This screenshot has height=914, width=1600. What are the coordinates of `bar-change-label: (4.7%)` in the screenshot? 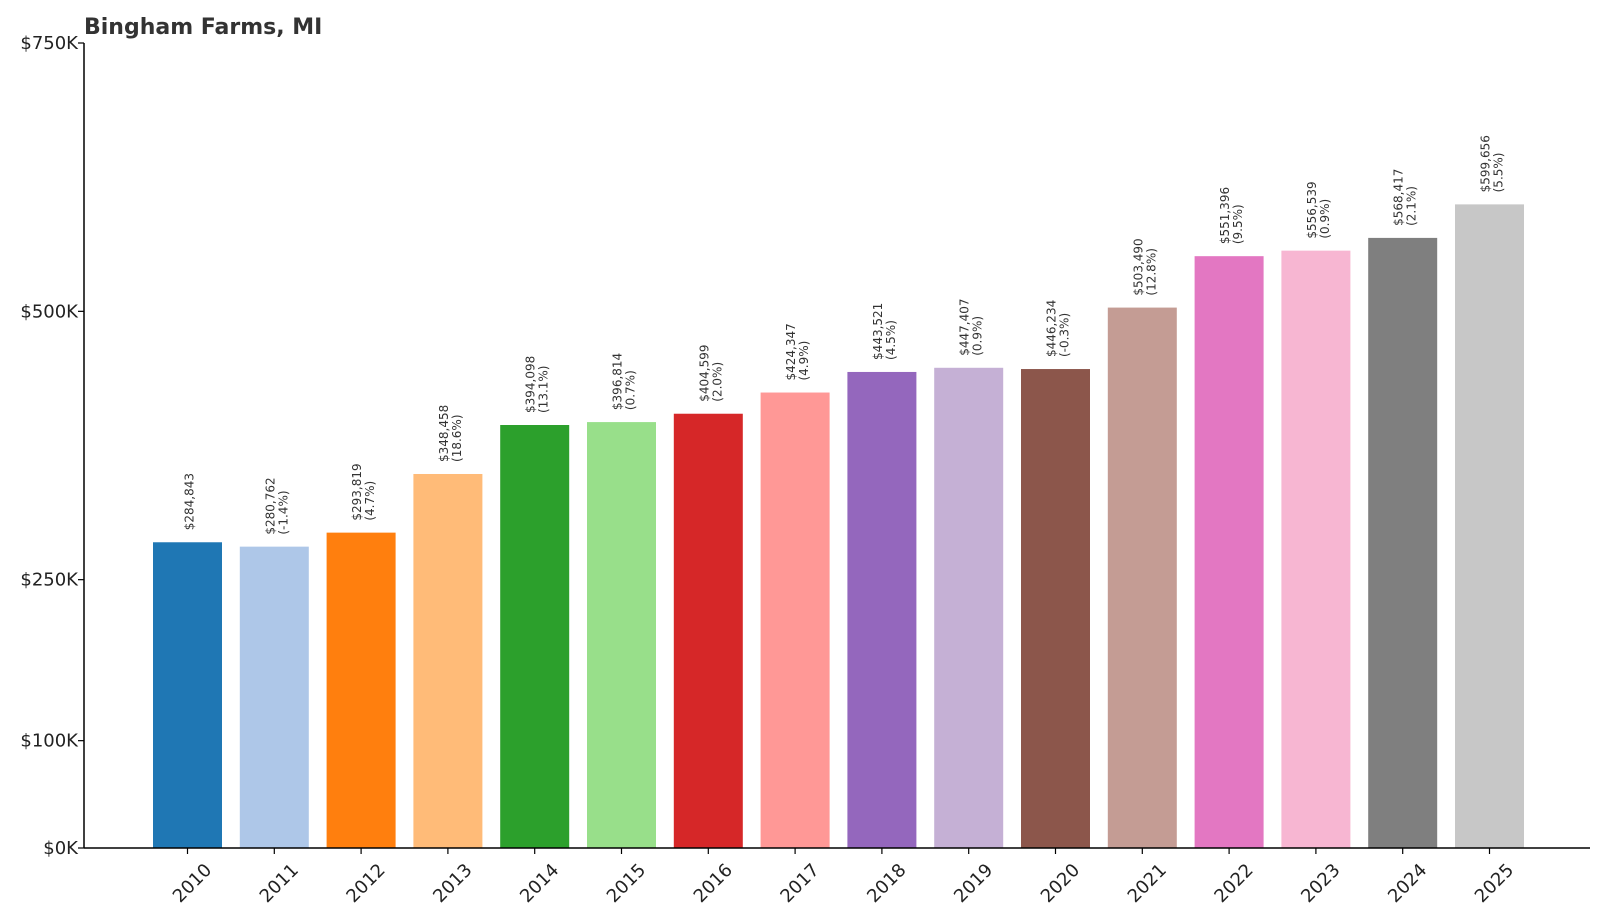 It's located at (370, 501).